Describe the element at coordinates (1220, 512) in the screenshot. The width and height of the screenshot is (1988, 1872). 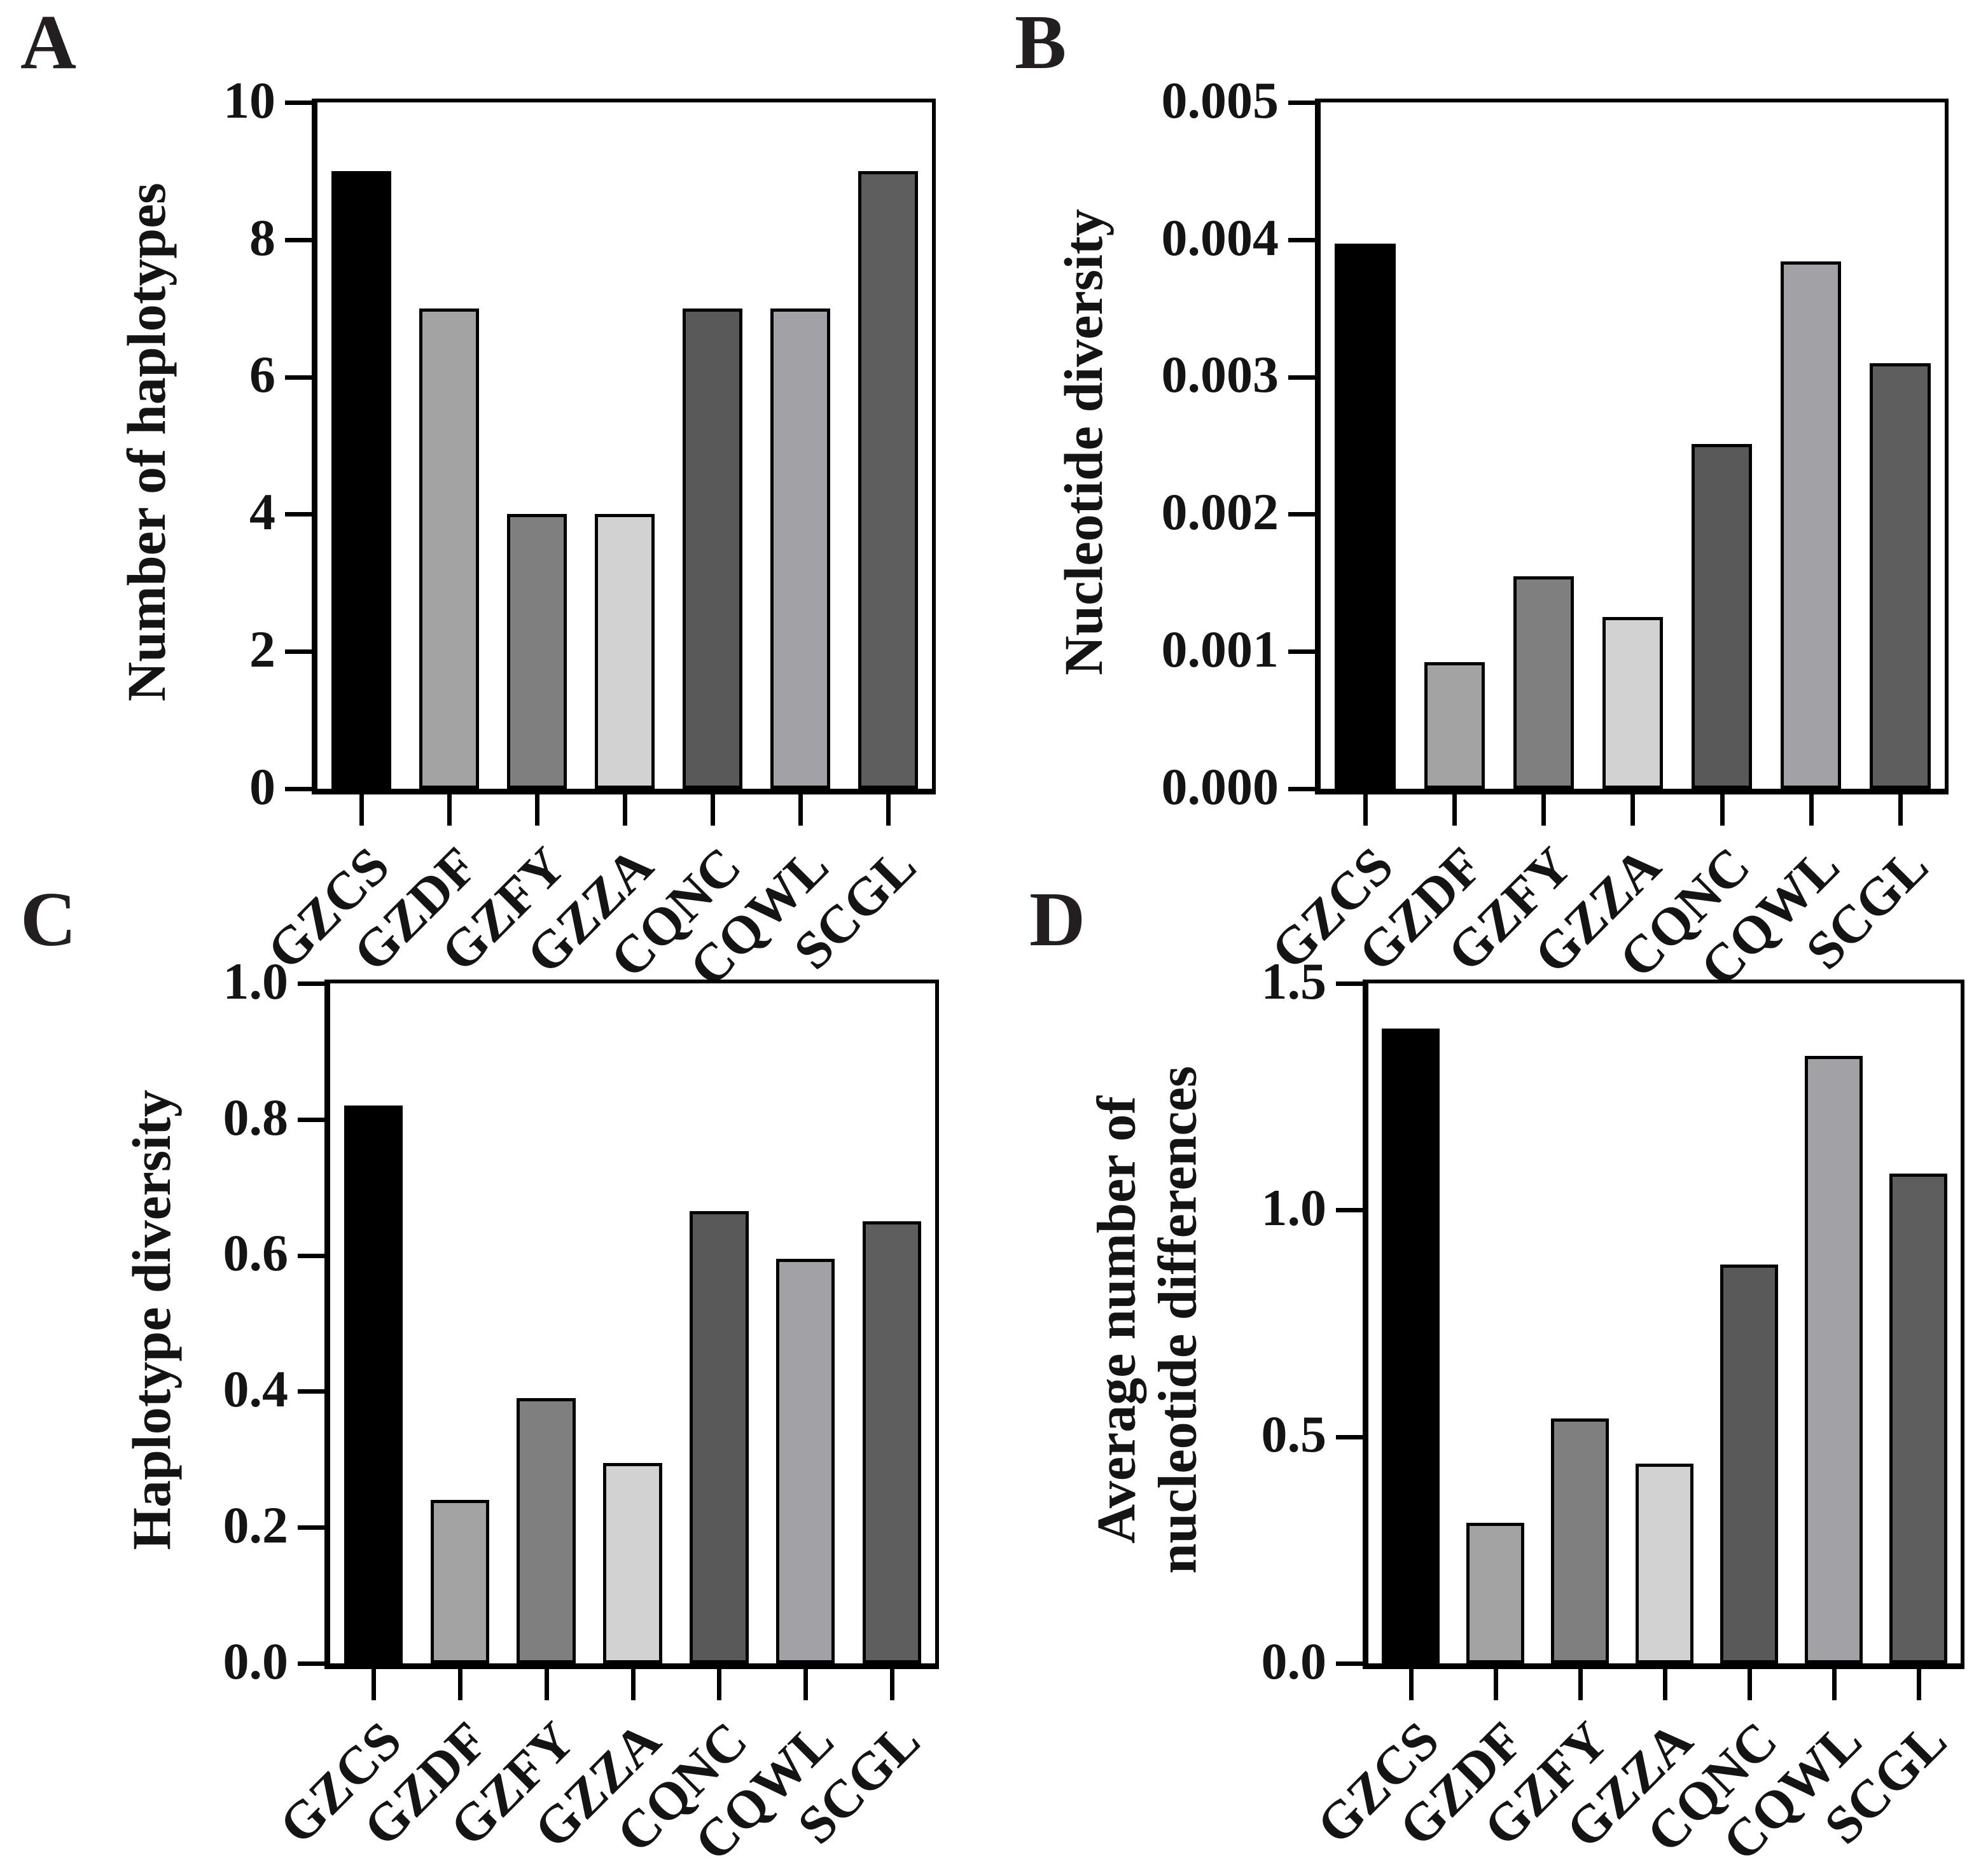
I see `y-tick-label: 0.002` at that location.